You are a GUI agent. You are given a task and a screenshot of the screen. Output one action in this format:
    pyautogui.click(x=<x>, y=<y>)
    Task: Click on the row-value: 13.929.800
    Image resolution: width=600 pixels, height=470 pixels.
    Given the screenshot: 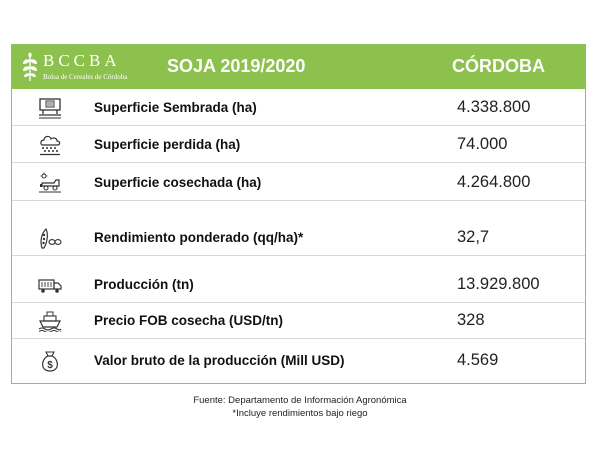 What is the action you would take?
    pyautogui.click(x=498, y=284)
    